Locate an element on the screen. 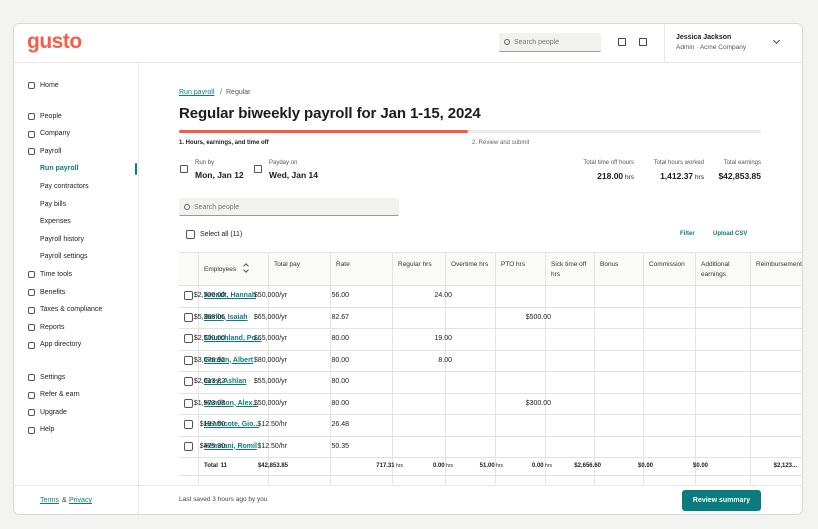 The height and width of the screenshot is (529, 818). nav-item: Time tools is located at coordinates (56, 274).